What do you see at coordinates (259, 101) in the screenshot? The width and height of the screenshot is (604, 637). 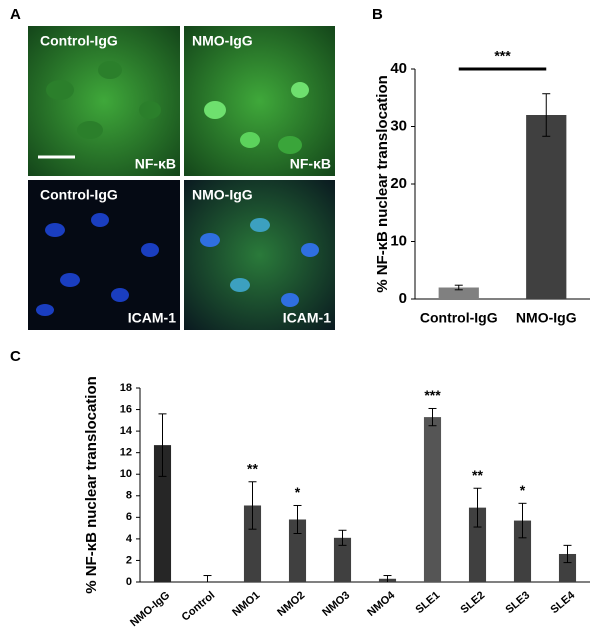 I see `micrograph: NMO-IgG NF-κB` at bounding box center [259, 101].